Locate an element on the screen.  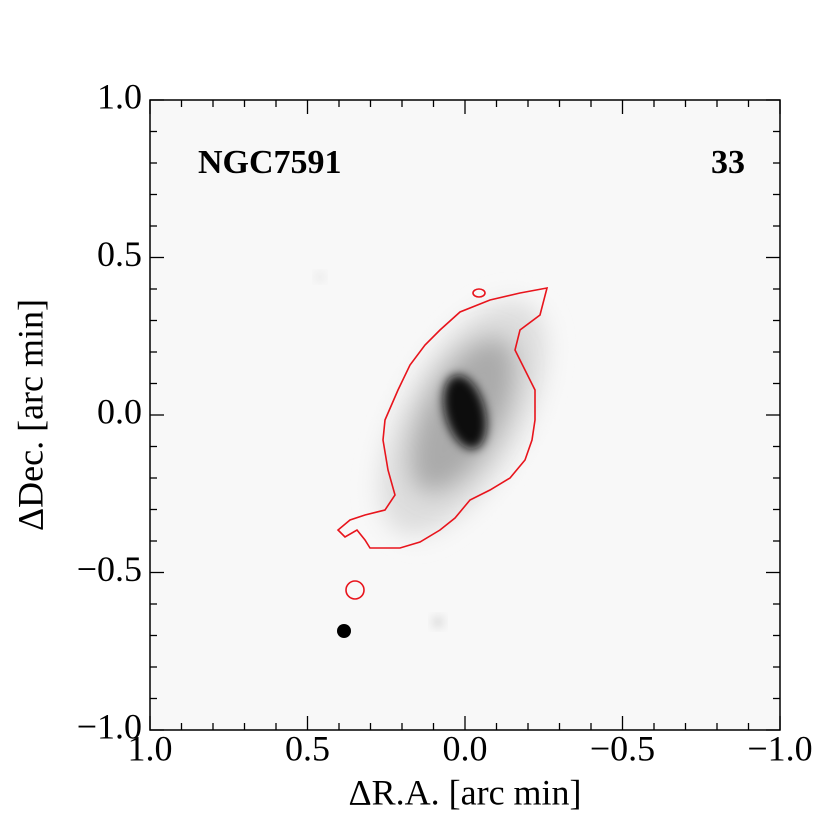
contour is located at coordinates (442, 443).